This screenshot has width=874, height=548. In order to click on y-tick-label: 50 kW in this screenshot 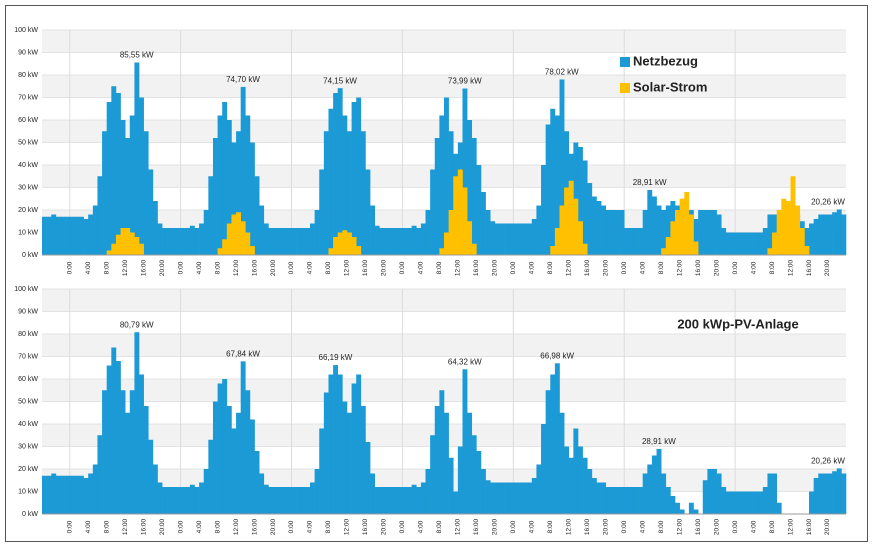, I will do `click(28, 142)`.